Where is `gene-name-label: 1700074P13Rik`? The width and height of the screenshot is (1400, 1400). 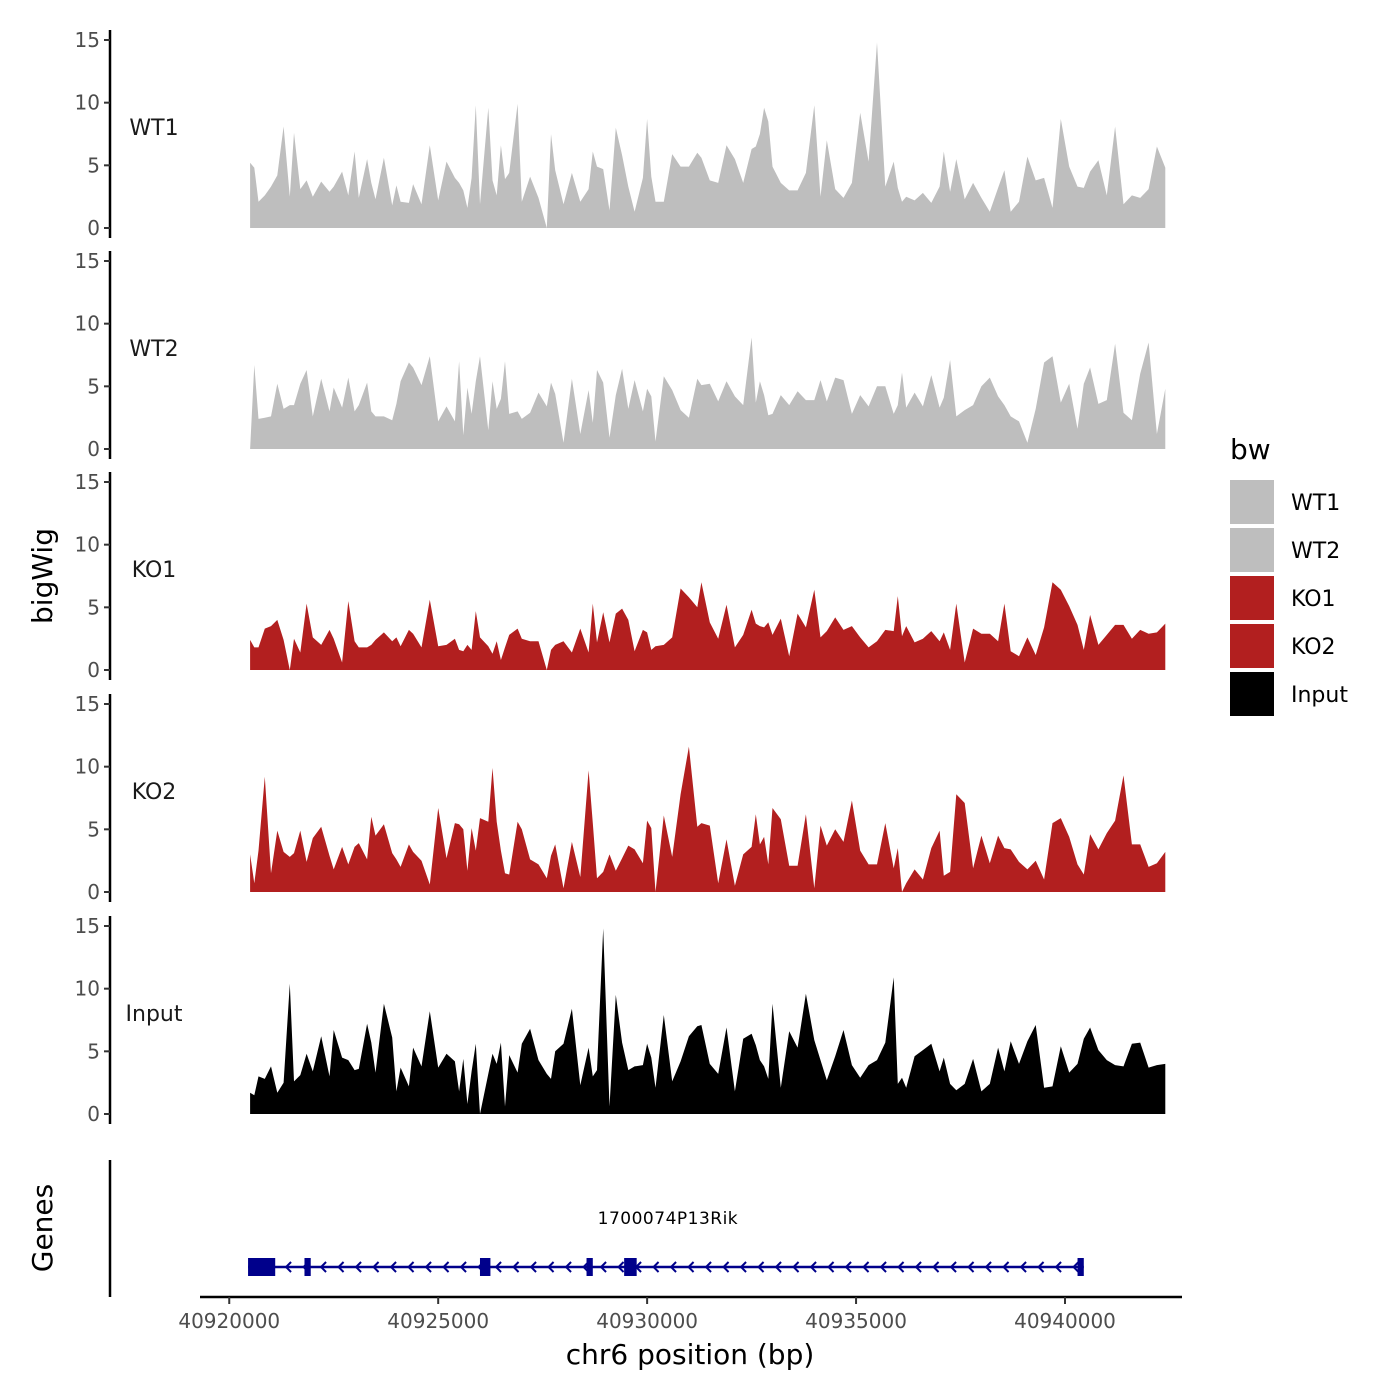
gene-name-label: 1700074P13Rik is located at coordinates (668, 1219).